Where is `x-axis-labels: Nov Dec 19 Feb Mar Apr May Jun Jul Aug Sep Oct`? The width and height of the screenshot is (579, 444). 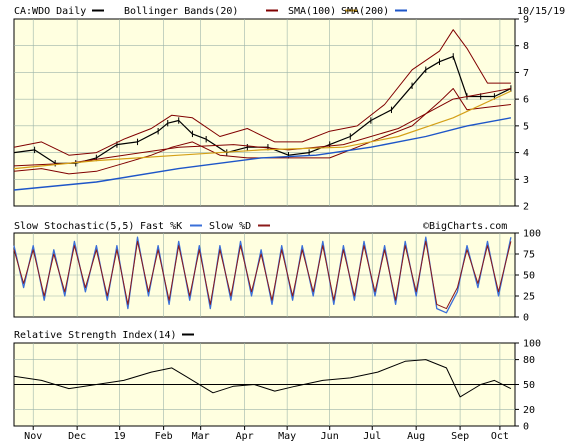
x-axis-labels: Nov Dec 19 Feb Mar Apr May Jun Jul Aug Sep Oct is located at coordinates (266, 434).